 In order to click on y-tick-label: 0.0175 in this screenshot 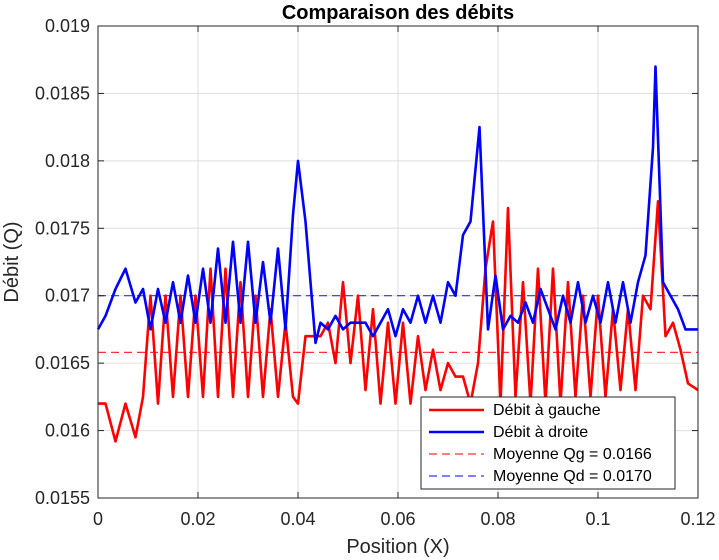, I will do `click(62, 228)`.